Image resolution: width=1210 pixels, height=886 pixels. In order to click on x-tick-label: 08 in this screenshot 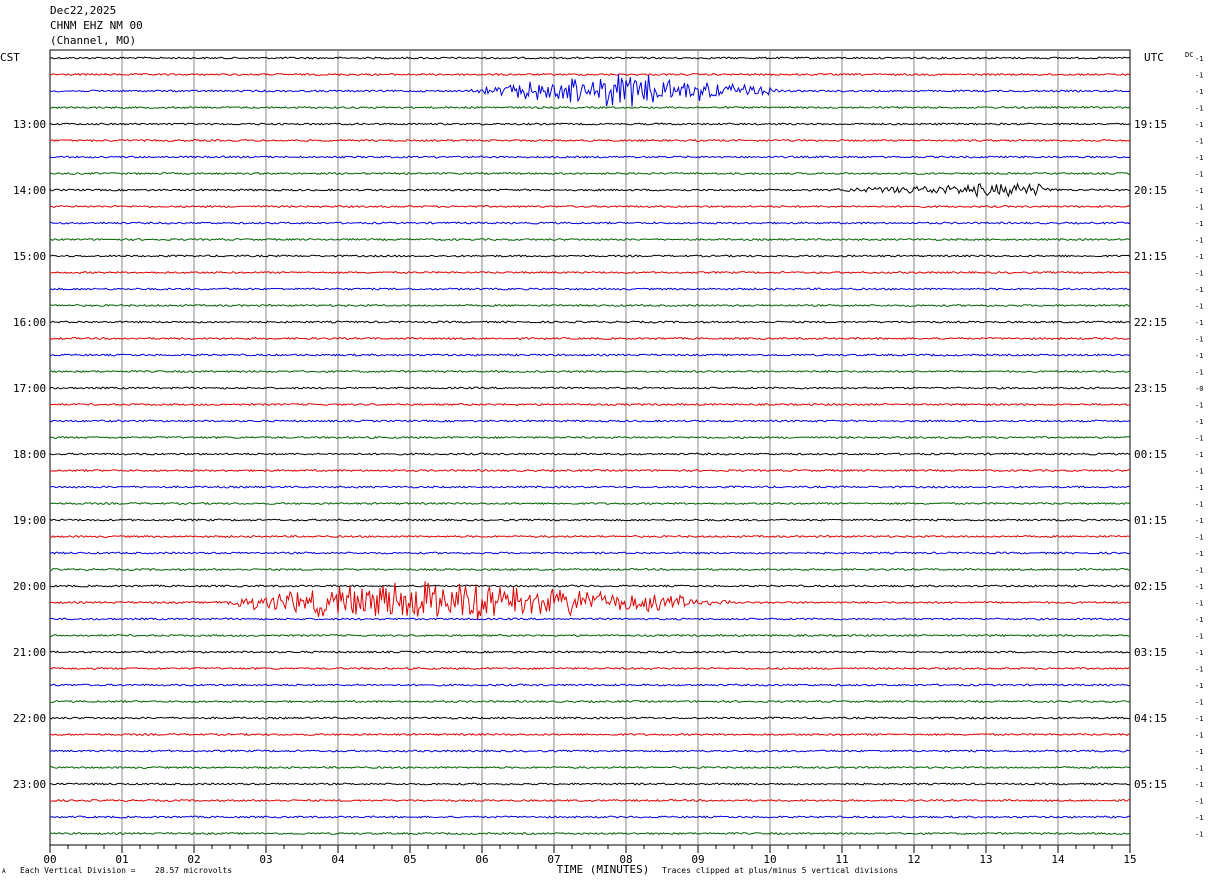, I will do `click(625, 859)`.